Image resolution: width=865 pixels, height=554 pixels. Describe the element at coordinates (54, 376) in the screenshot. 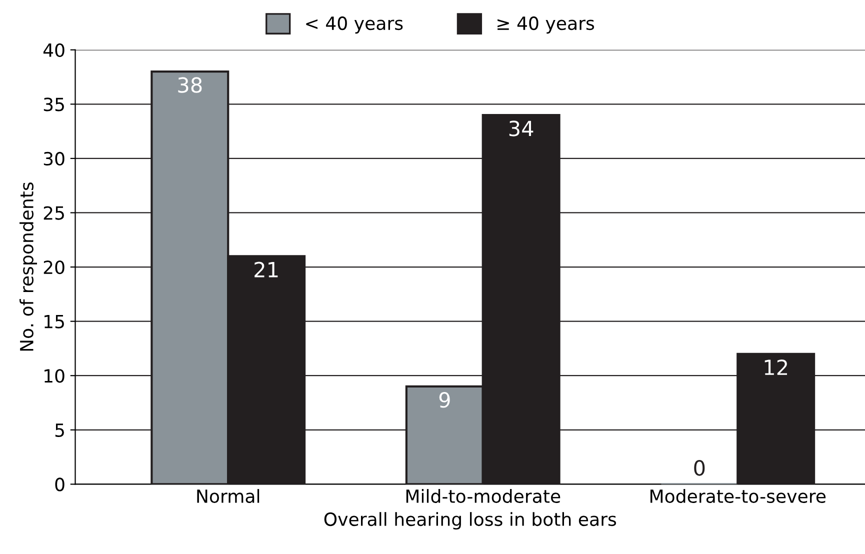

I see `y-tick-label: 10` at that location.